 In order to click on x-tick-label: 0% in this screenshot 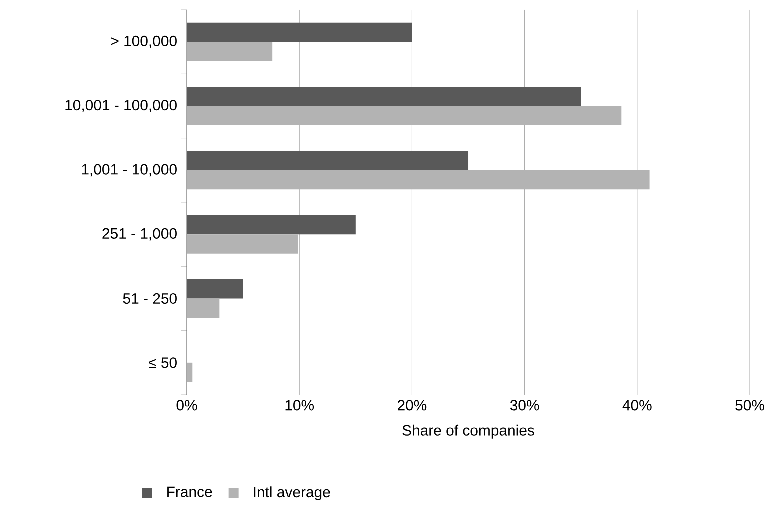, I will do `click(187, 405)`.